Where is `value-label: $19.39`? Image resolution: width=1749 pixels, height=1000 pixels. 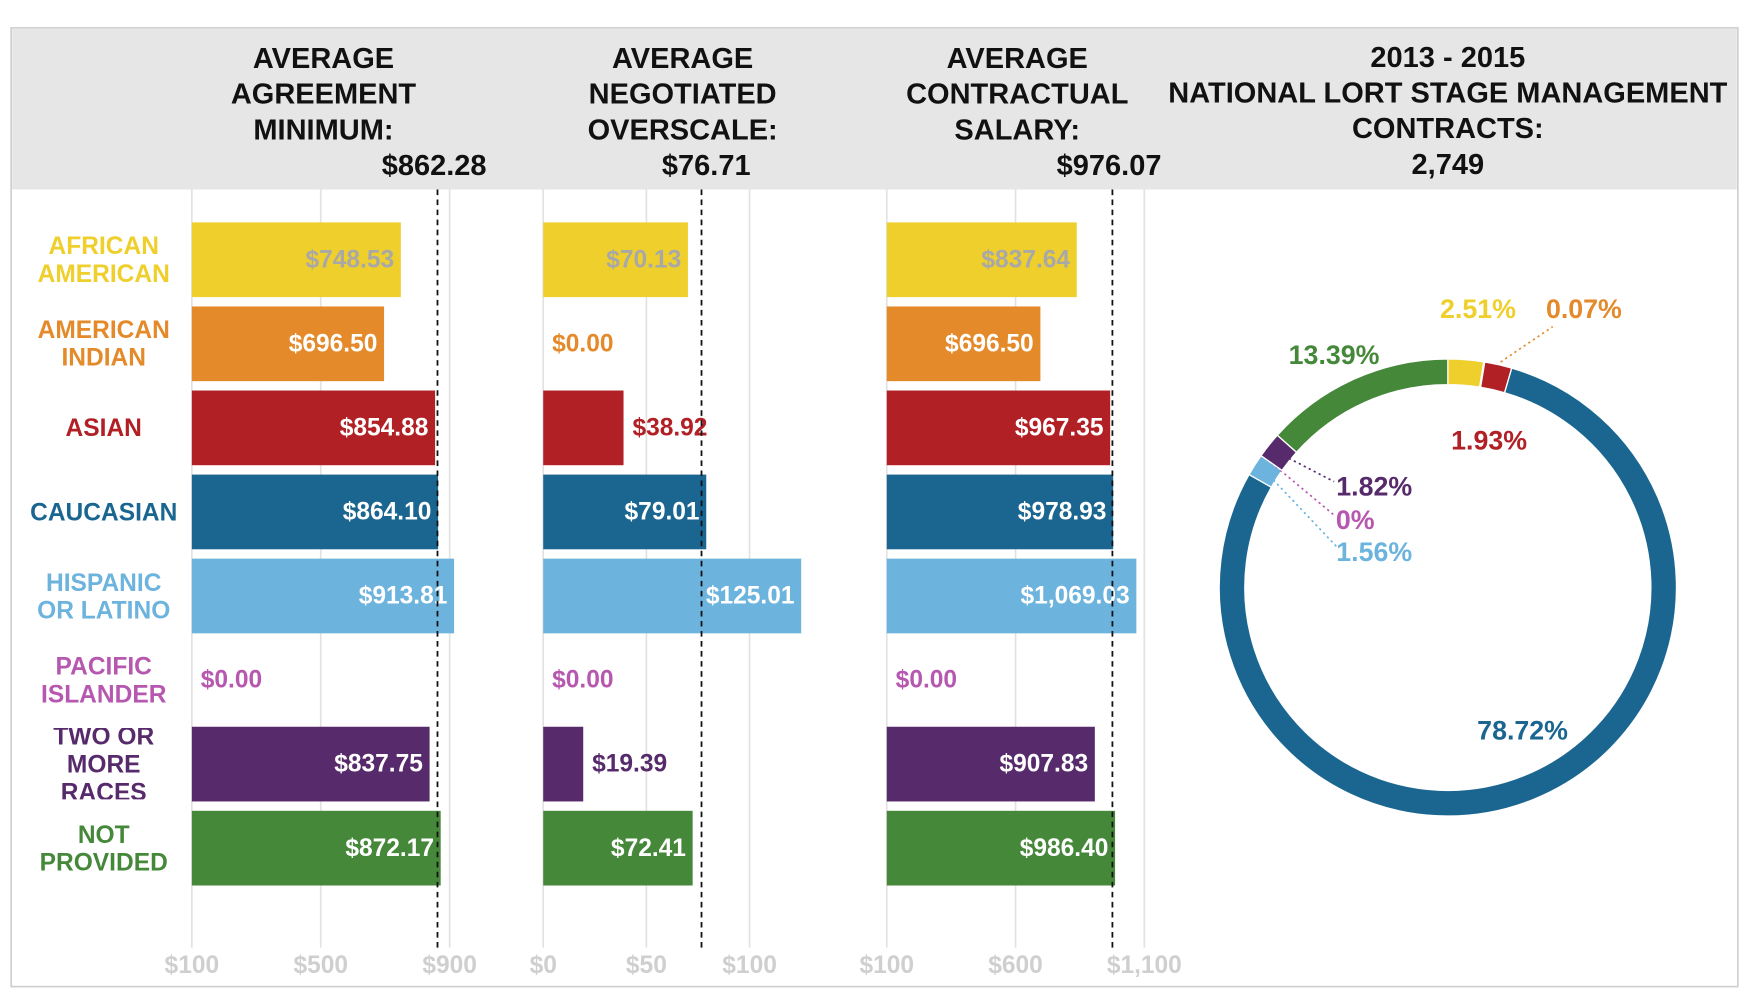 value-label: $19.39 is located at coordinates (629, 764).